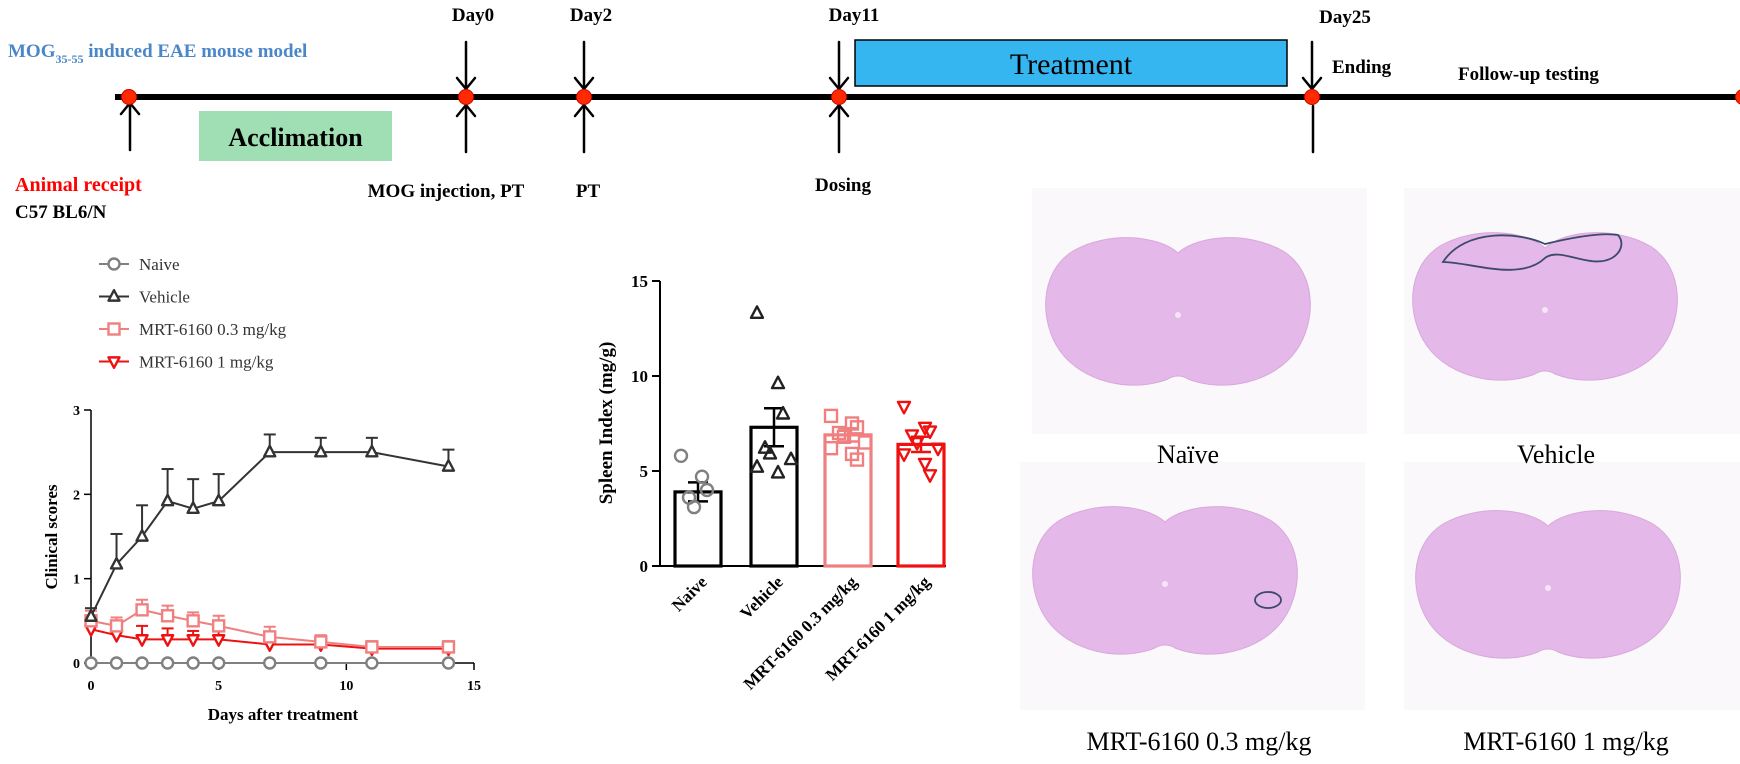 This screenshot has width=1740, height=764. What do you see at coordinates (930, 97) in the screenshot?
I see `timeline-nodes` at bounding box center [930, 97].